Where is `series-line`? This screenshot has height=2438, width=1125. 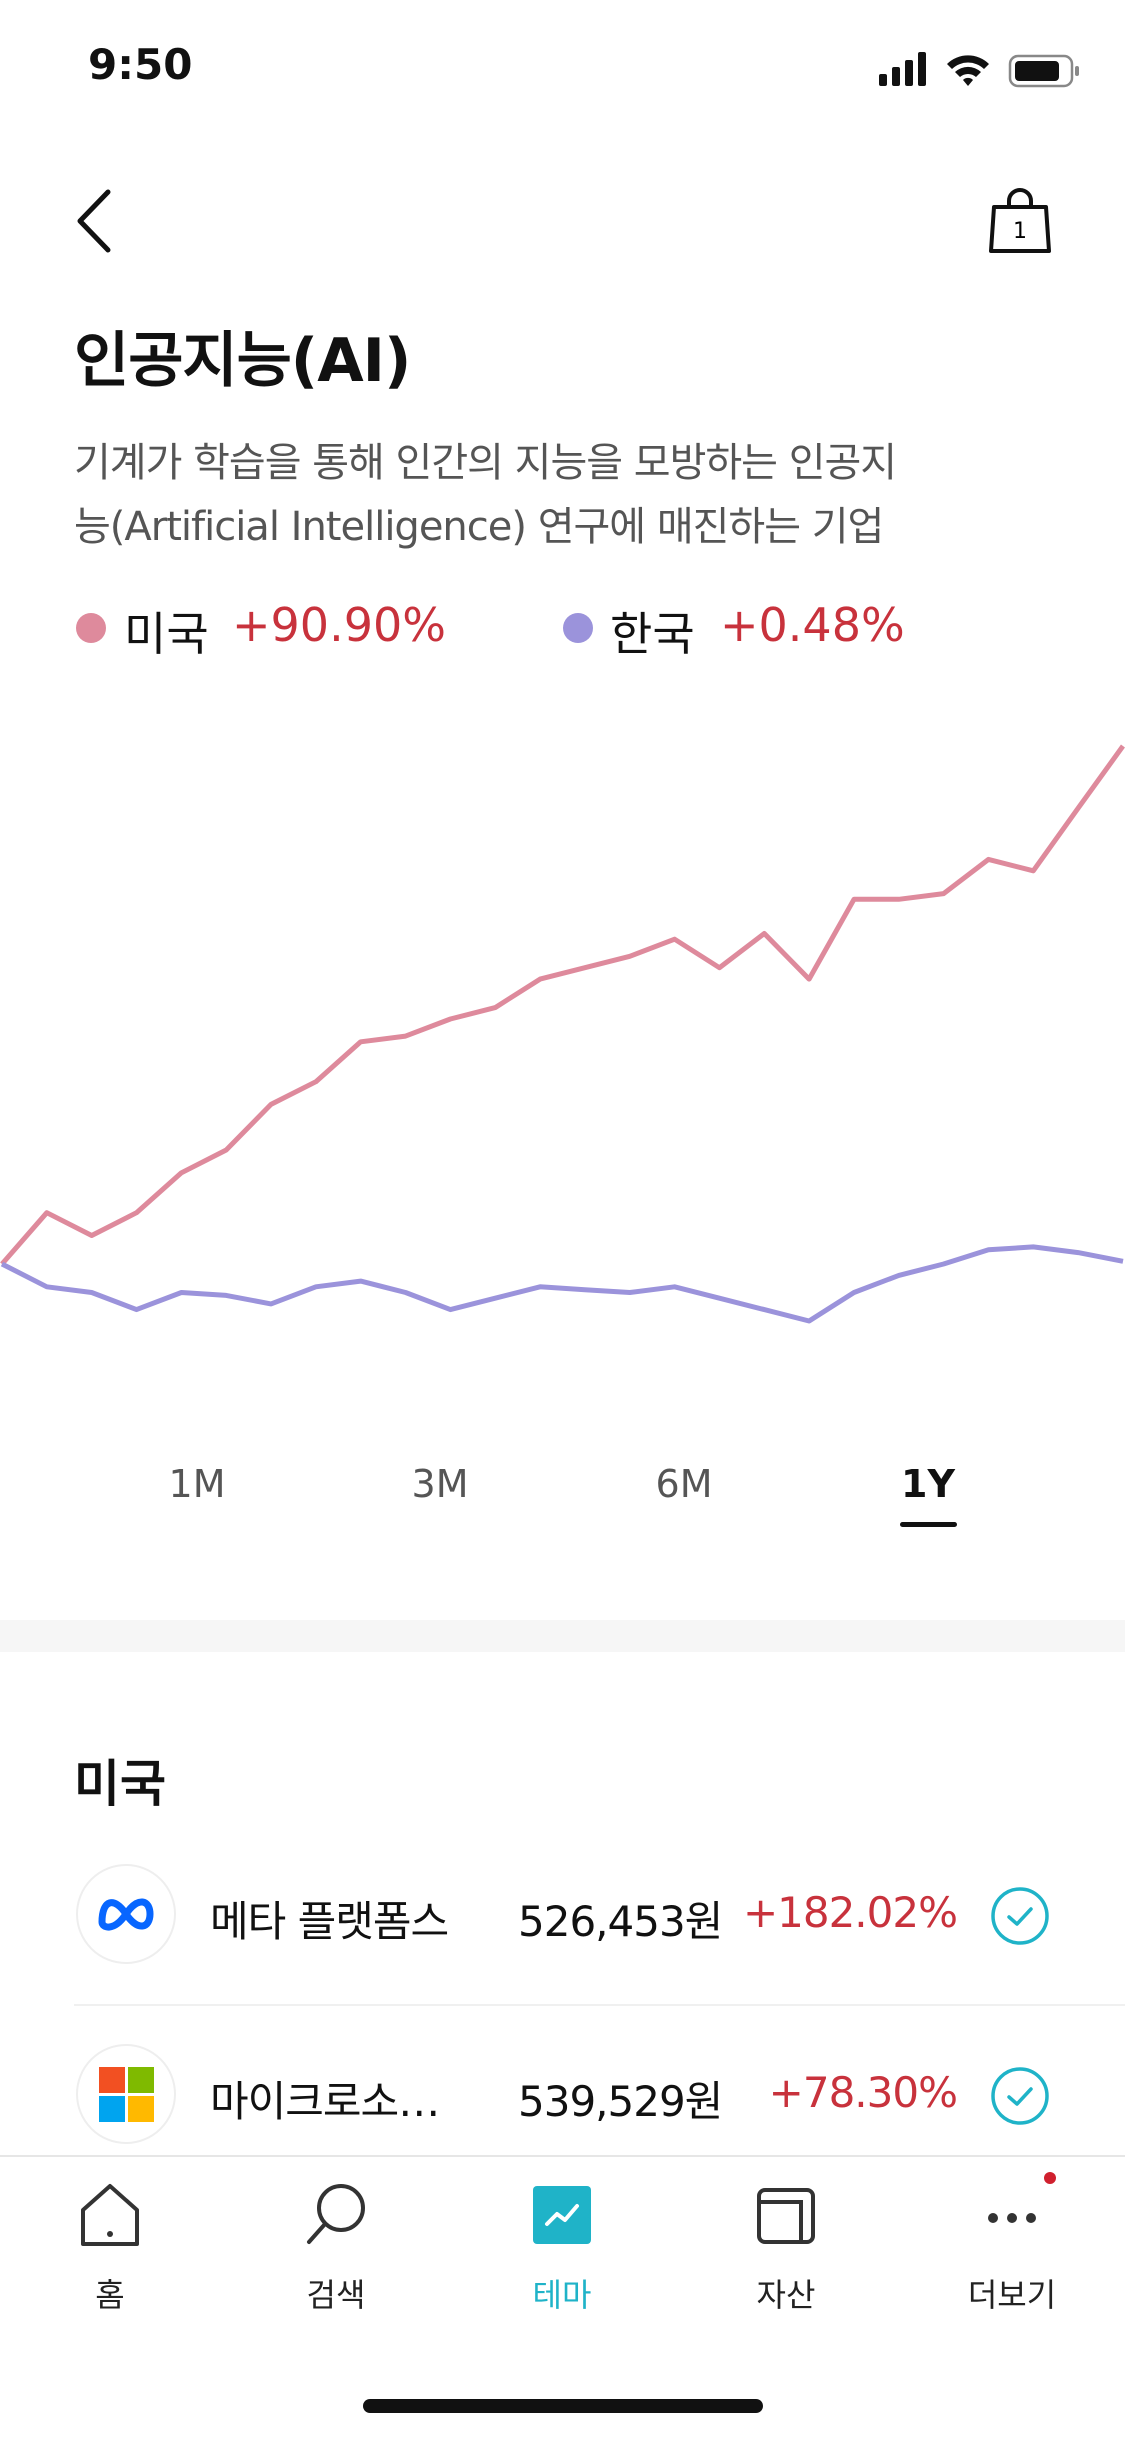
series-line is located at coordinates (562, 1284).